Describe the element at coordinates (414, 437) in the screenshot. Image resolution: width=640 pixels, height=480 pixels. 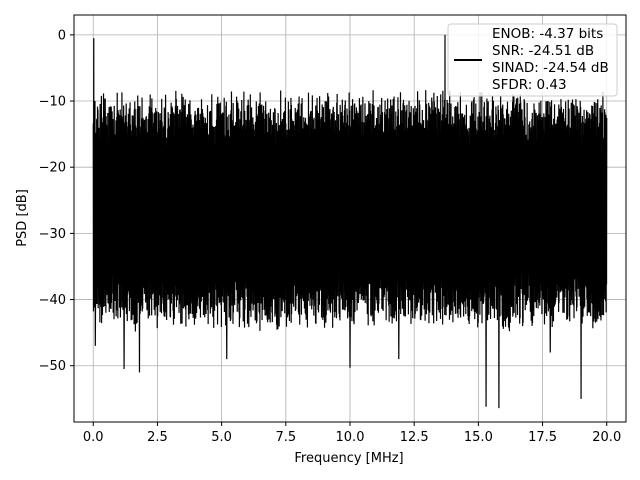
I see `x-tick-label: 12.5` at that location.